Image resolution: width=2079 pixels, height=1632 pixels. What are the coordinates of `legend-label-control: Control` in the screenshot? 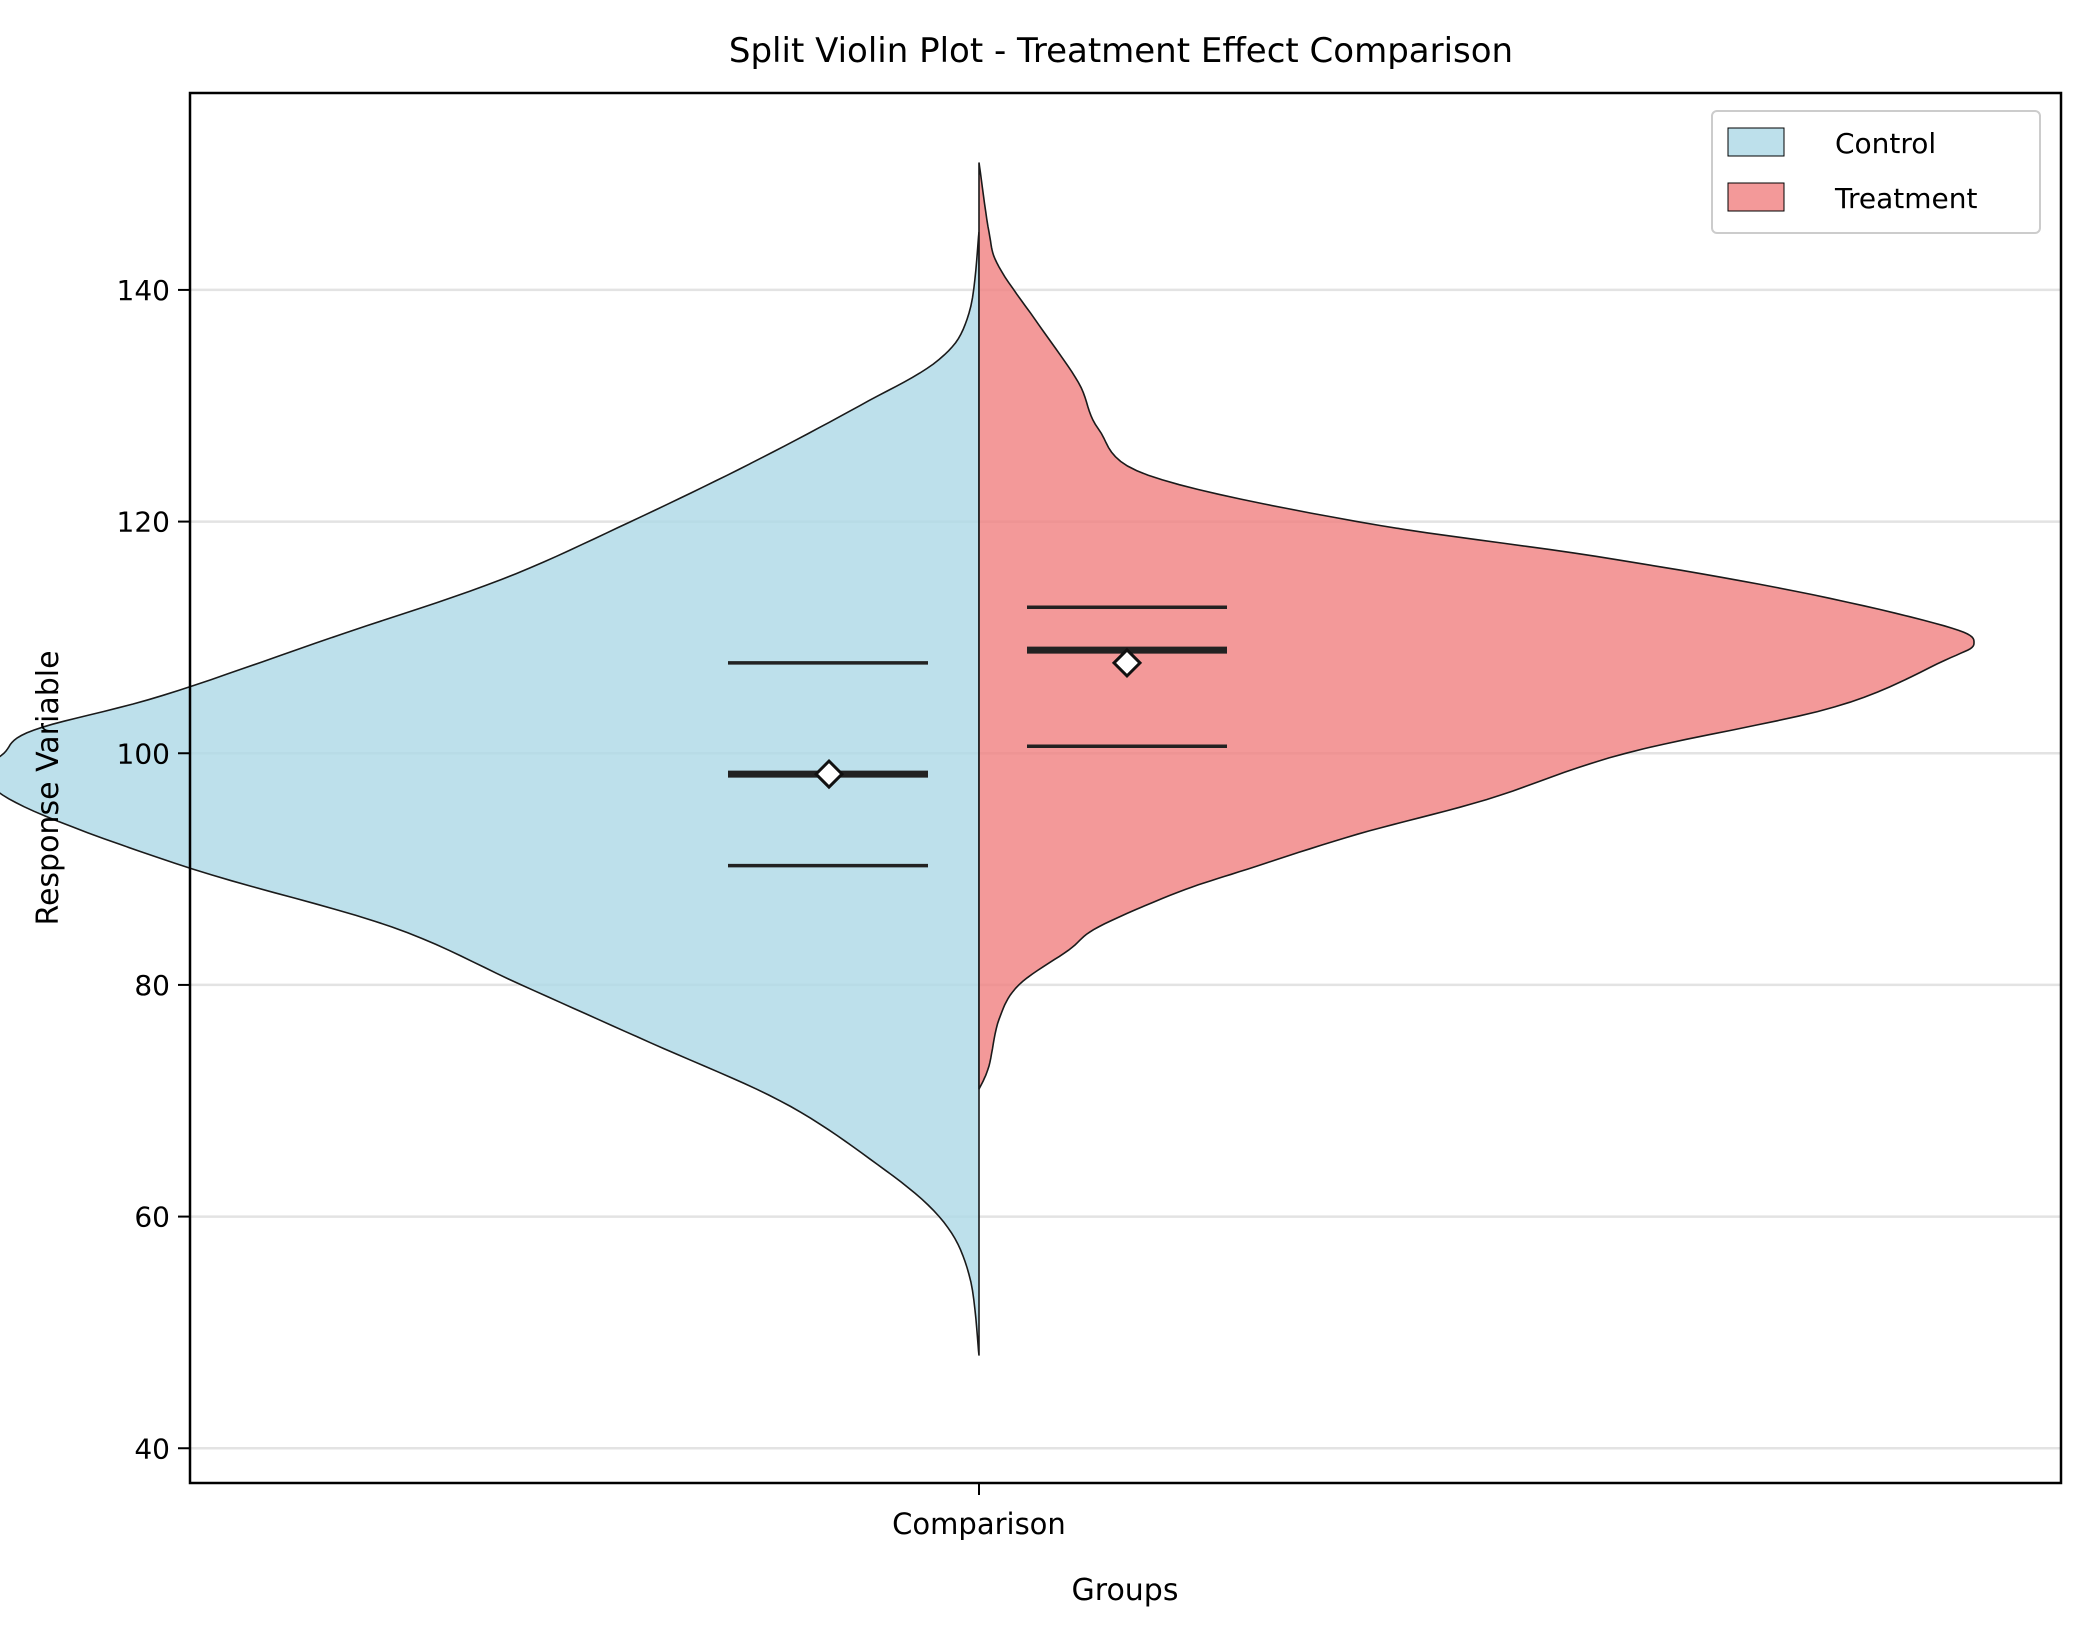 It's located at (1885, 143).